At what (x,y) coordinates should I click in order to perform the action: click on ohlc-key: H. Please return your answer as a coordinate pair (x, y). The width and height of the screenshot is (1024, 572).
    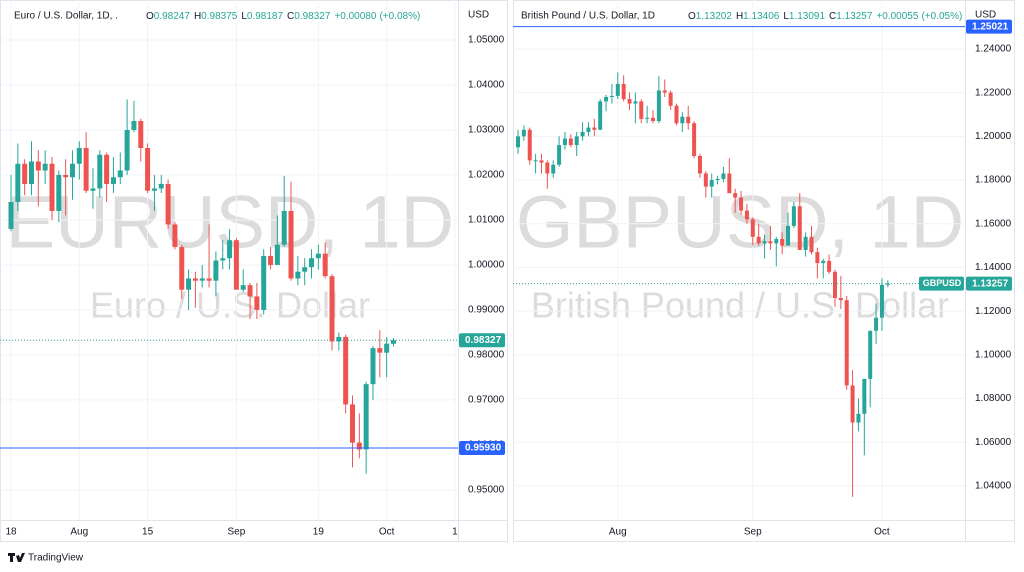
    Looking at the image, I should click on (197, 16).